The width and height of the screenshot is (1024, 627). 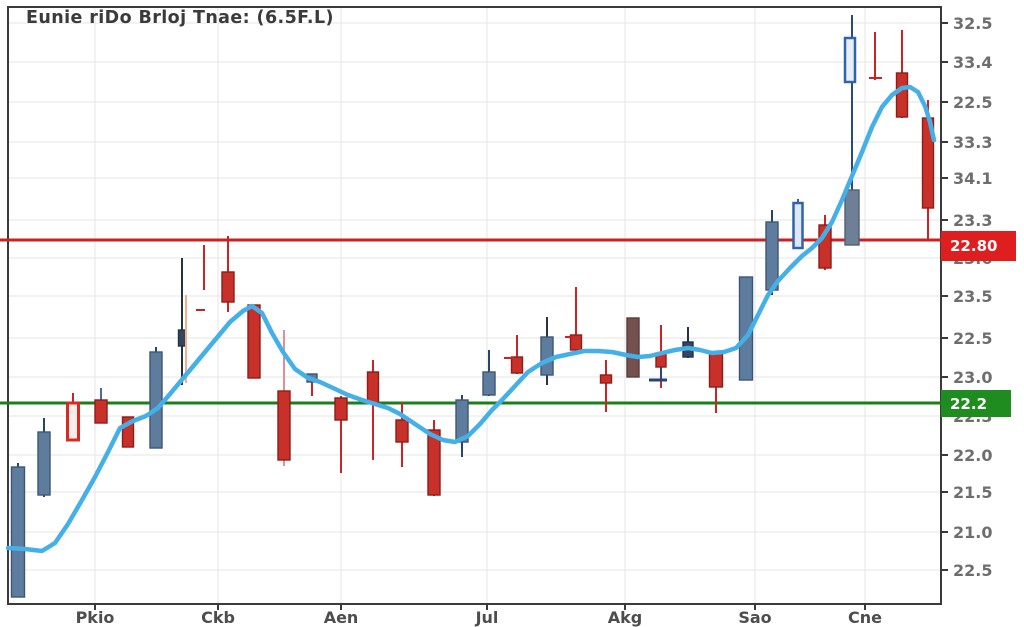 I want to click on x-axis-label: Ckb, so click(x=218, y=617).